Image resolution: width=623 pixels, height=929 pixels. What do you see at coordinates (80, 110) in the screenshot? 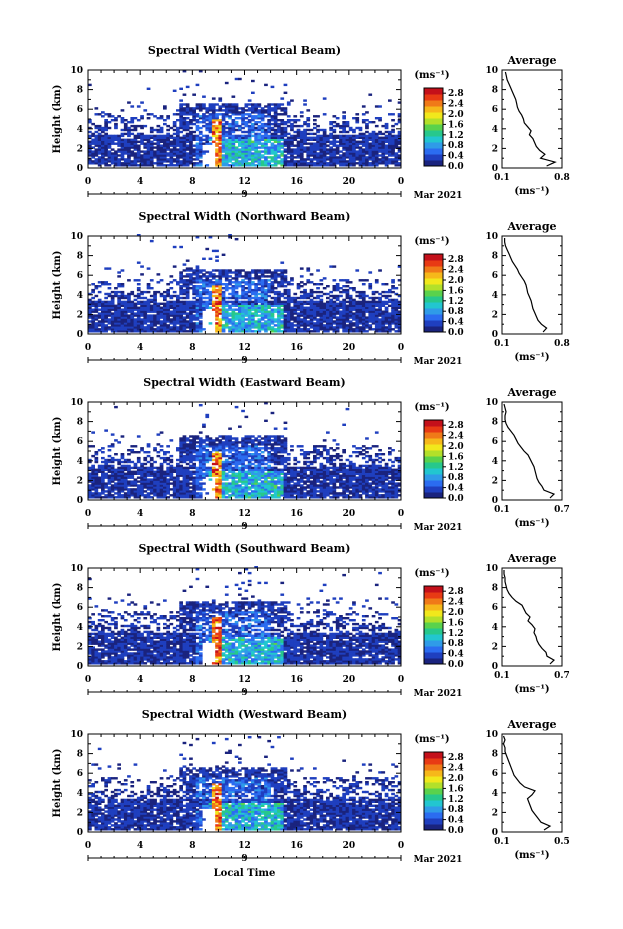
I see `y-tick-label: 6` at bounding box center [80, 110].